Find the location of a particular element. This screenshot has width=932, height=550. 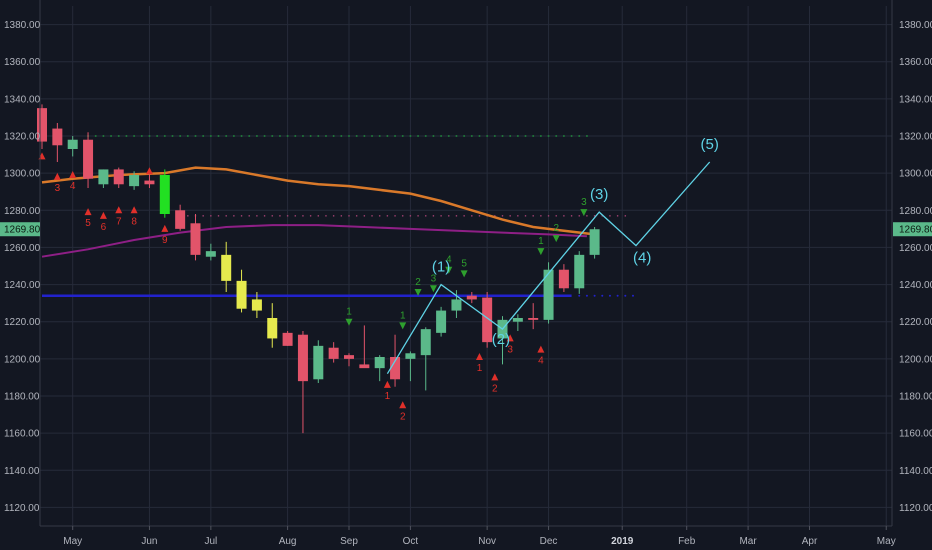

current-price-tag-bg is located at coordinates (912, 229).